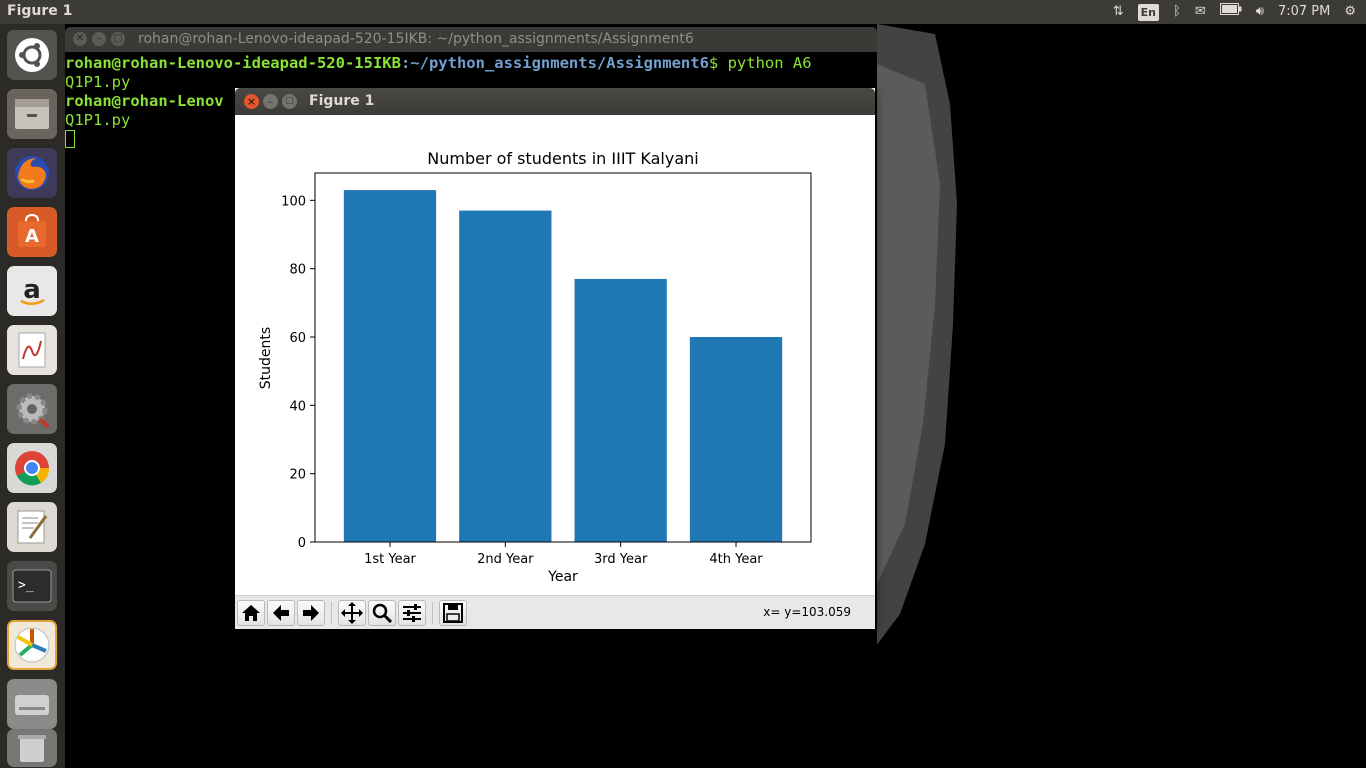 The width and height of the screenshot is (1366, 768). I want to click on x-axis: 1st Year 2nd Year 3rd Year 4th Year, so click(563, 554).